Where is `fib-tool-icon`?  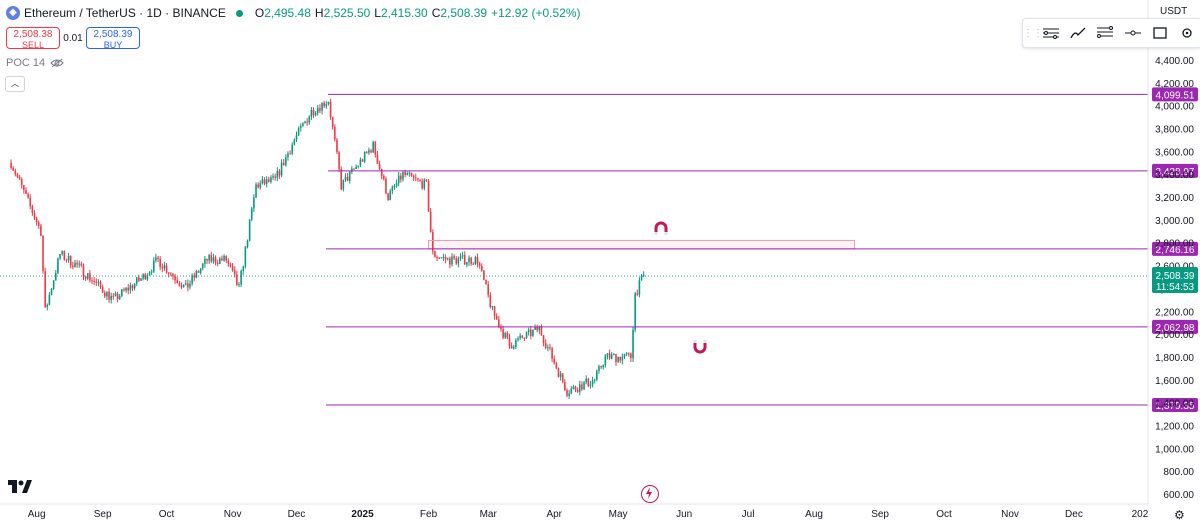
fib-tool-icon is located at coordinates (1105, 33).